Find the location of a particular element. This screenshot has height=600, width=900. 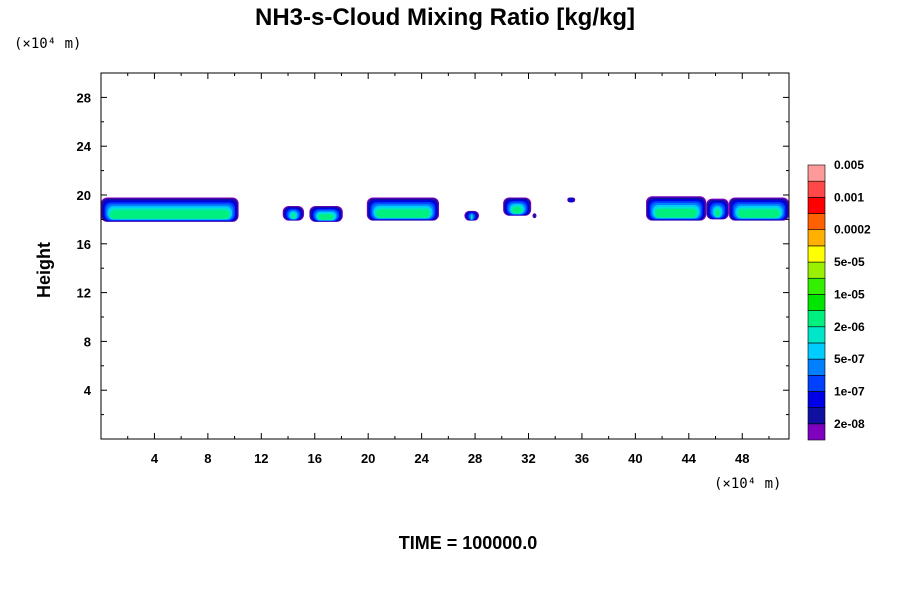

y-axis-label: Height is located at coordinates (44, 270).